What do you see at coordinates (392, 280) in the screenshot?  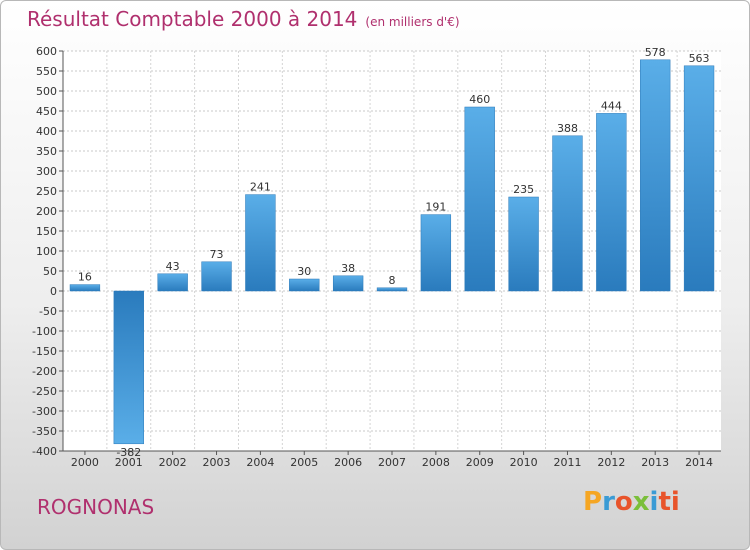 I see `data-label-2007: 8` at bounding box center [392, 280].